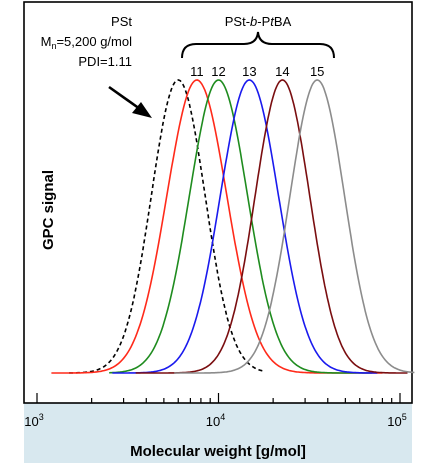  What do you see at coordinates (215, 420) in the screenshot?
I see `x-tick-label: 10⁴` at bounding box center [215, 420].